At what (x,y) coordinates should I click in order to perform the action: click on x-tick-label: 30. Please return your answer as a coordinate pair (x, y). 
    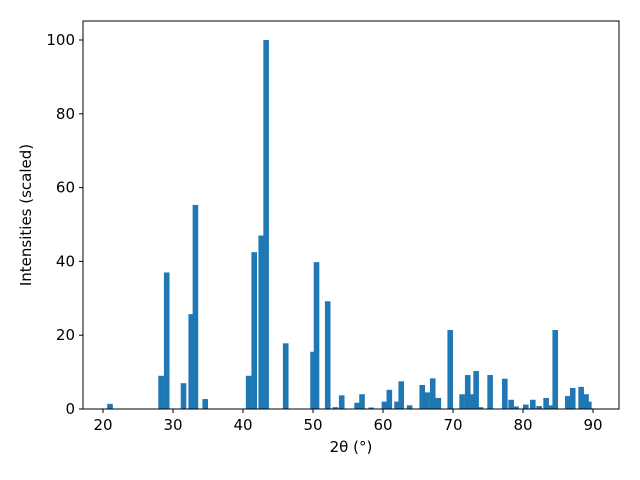
    Looking at the image, I should click on (172, 425).